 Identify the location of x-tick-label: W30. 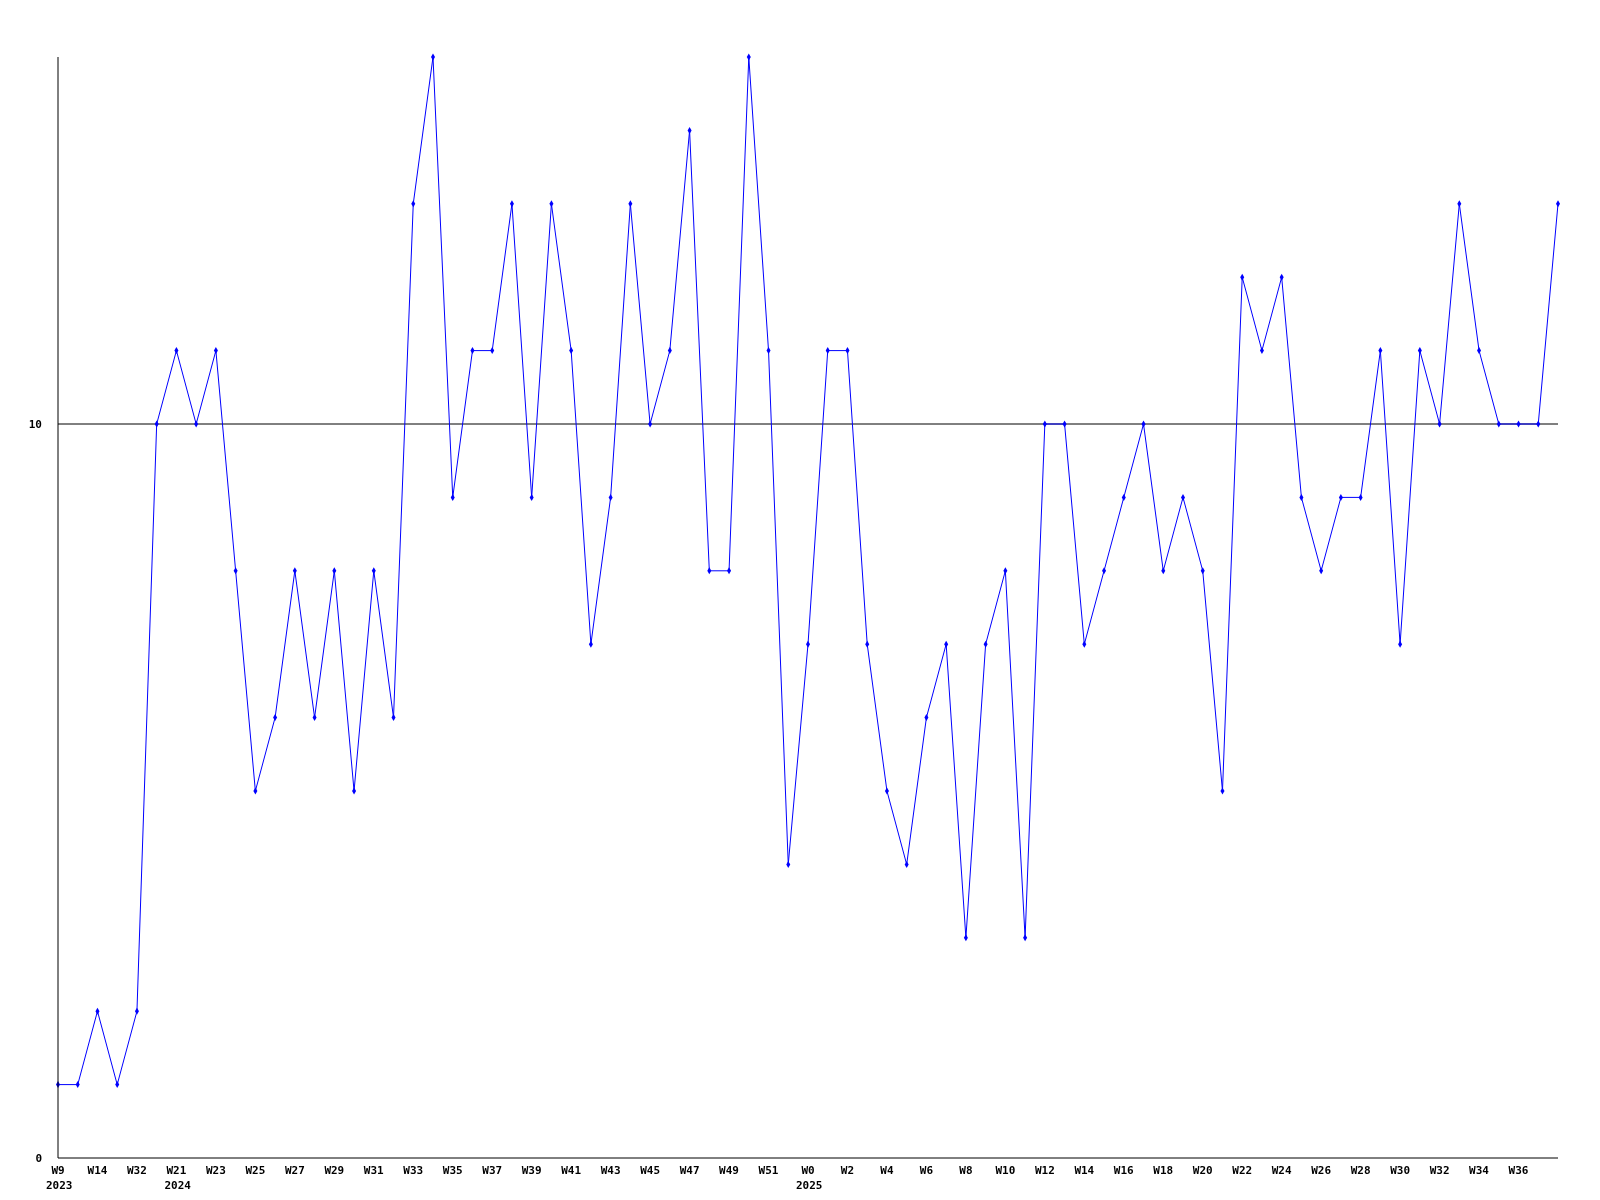
(1400, 1170).